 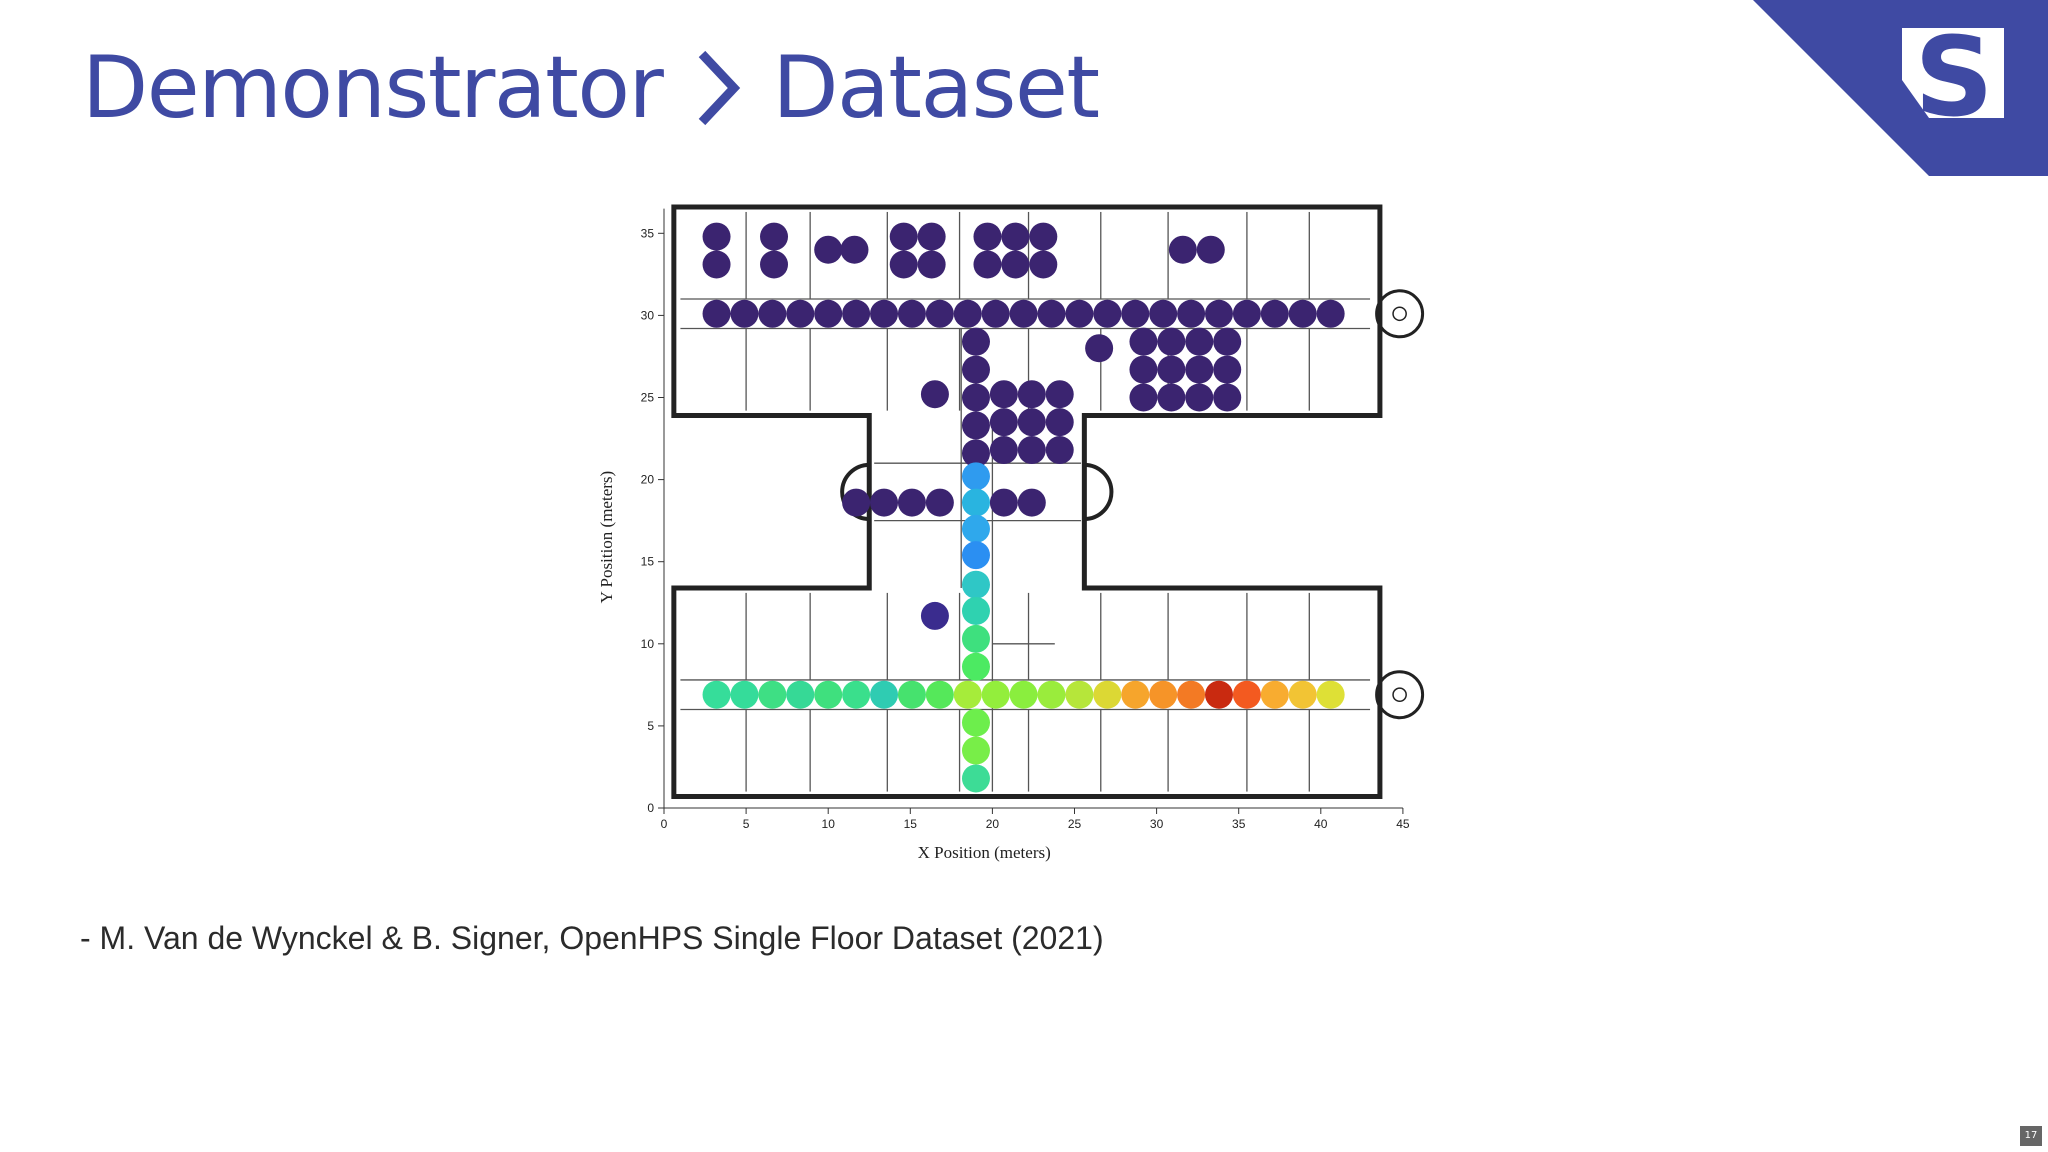 What do you see at coordinates (648, 480) in the screenshot?
I see `y-tick-label: 20` at bounding box center [648, 480].